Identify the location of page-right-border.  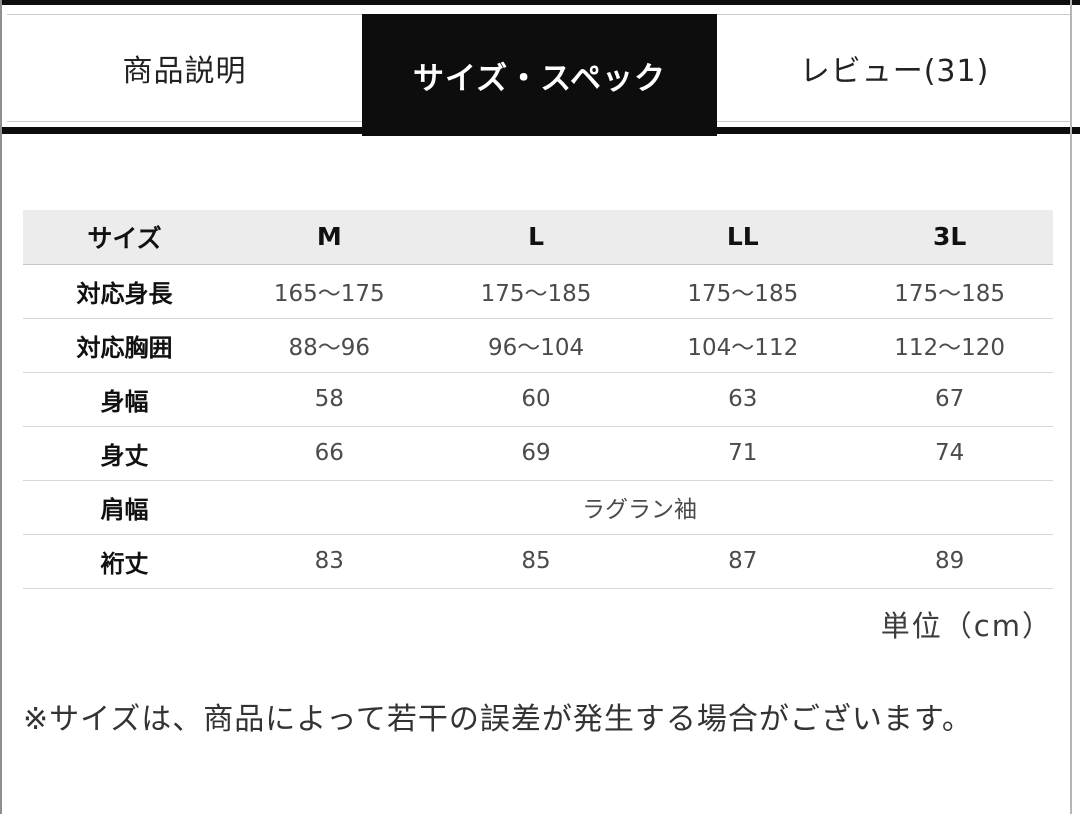
(1071, 407).